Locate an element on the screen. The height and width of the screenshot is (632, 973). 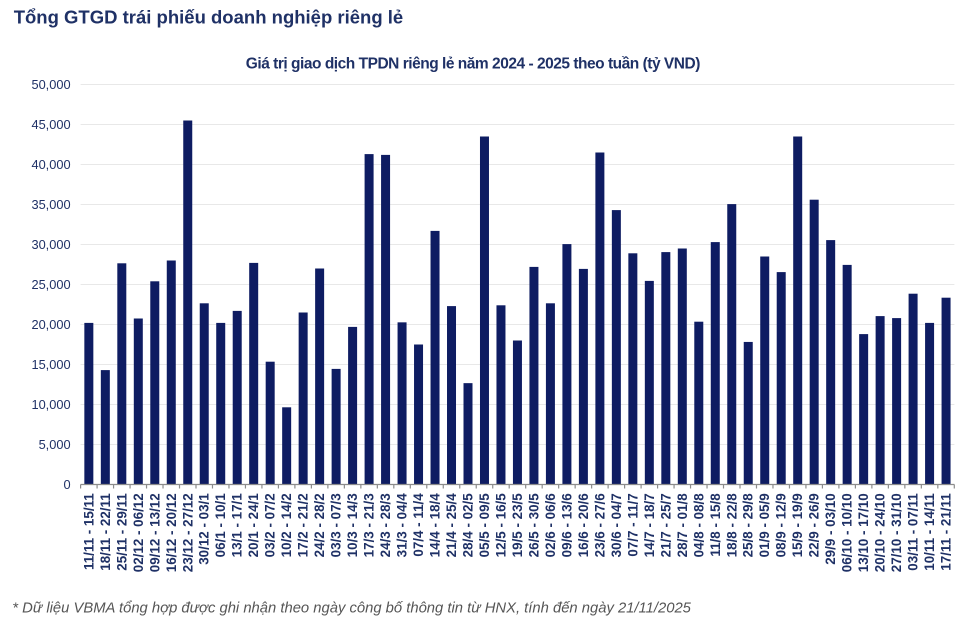
svg-text: 25/8 - 29/8 is located at coordinates (748, 525).